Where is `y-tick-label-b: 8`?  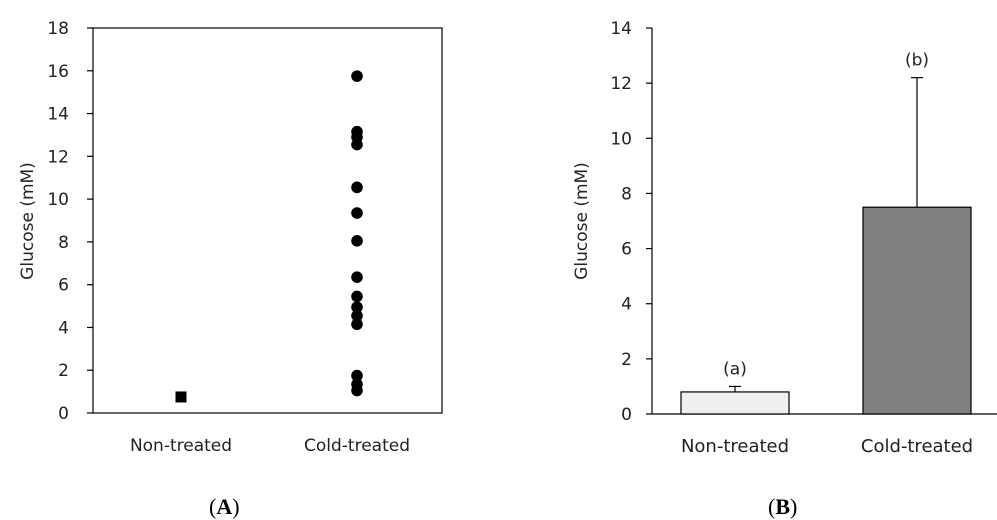
y-tick-label-b: 8 is located at coordinates (626, 194).